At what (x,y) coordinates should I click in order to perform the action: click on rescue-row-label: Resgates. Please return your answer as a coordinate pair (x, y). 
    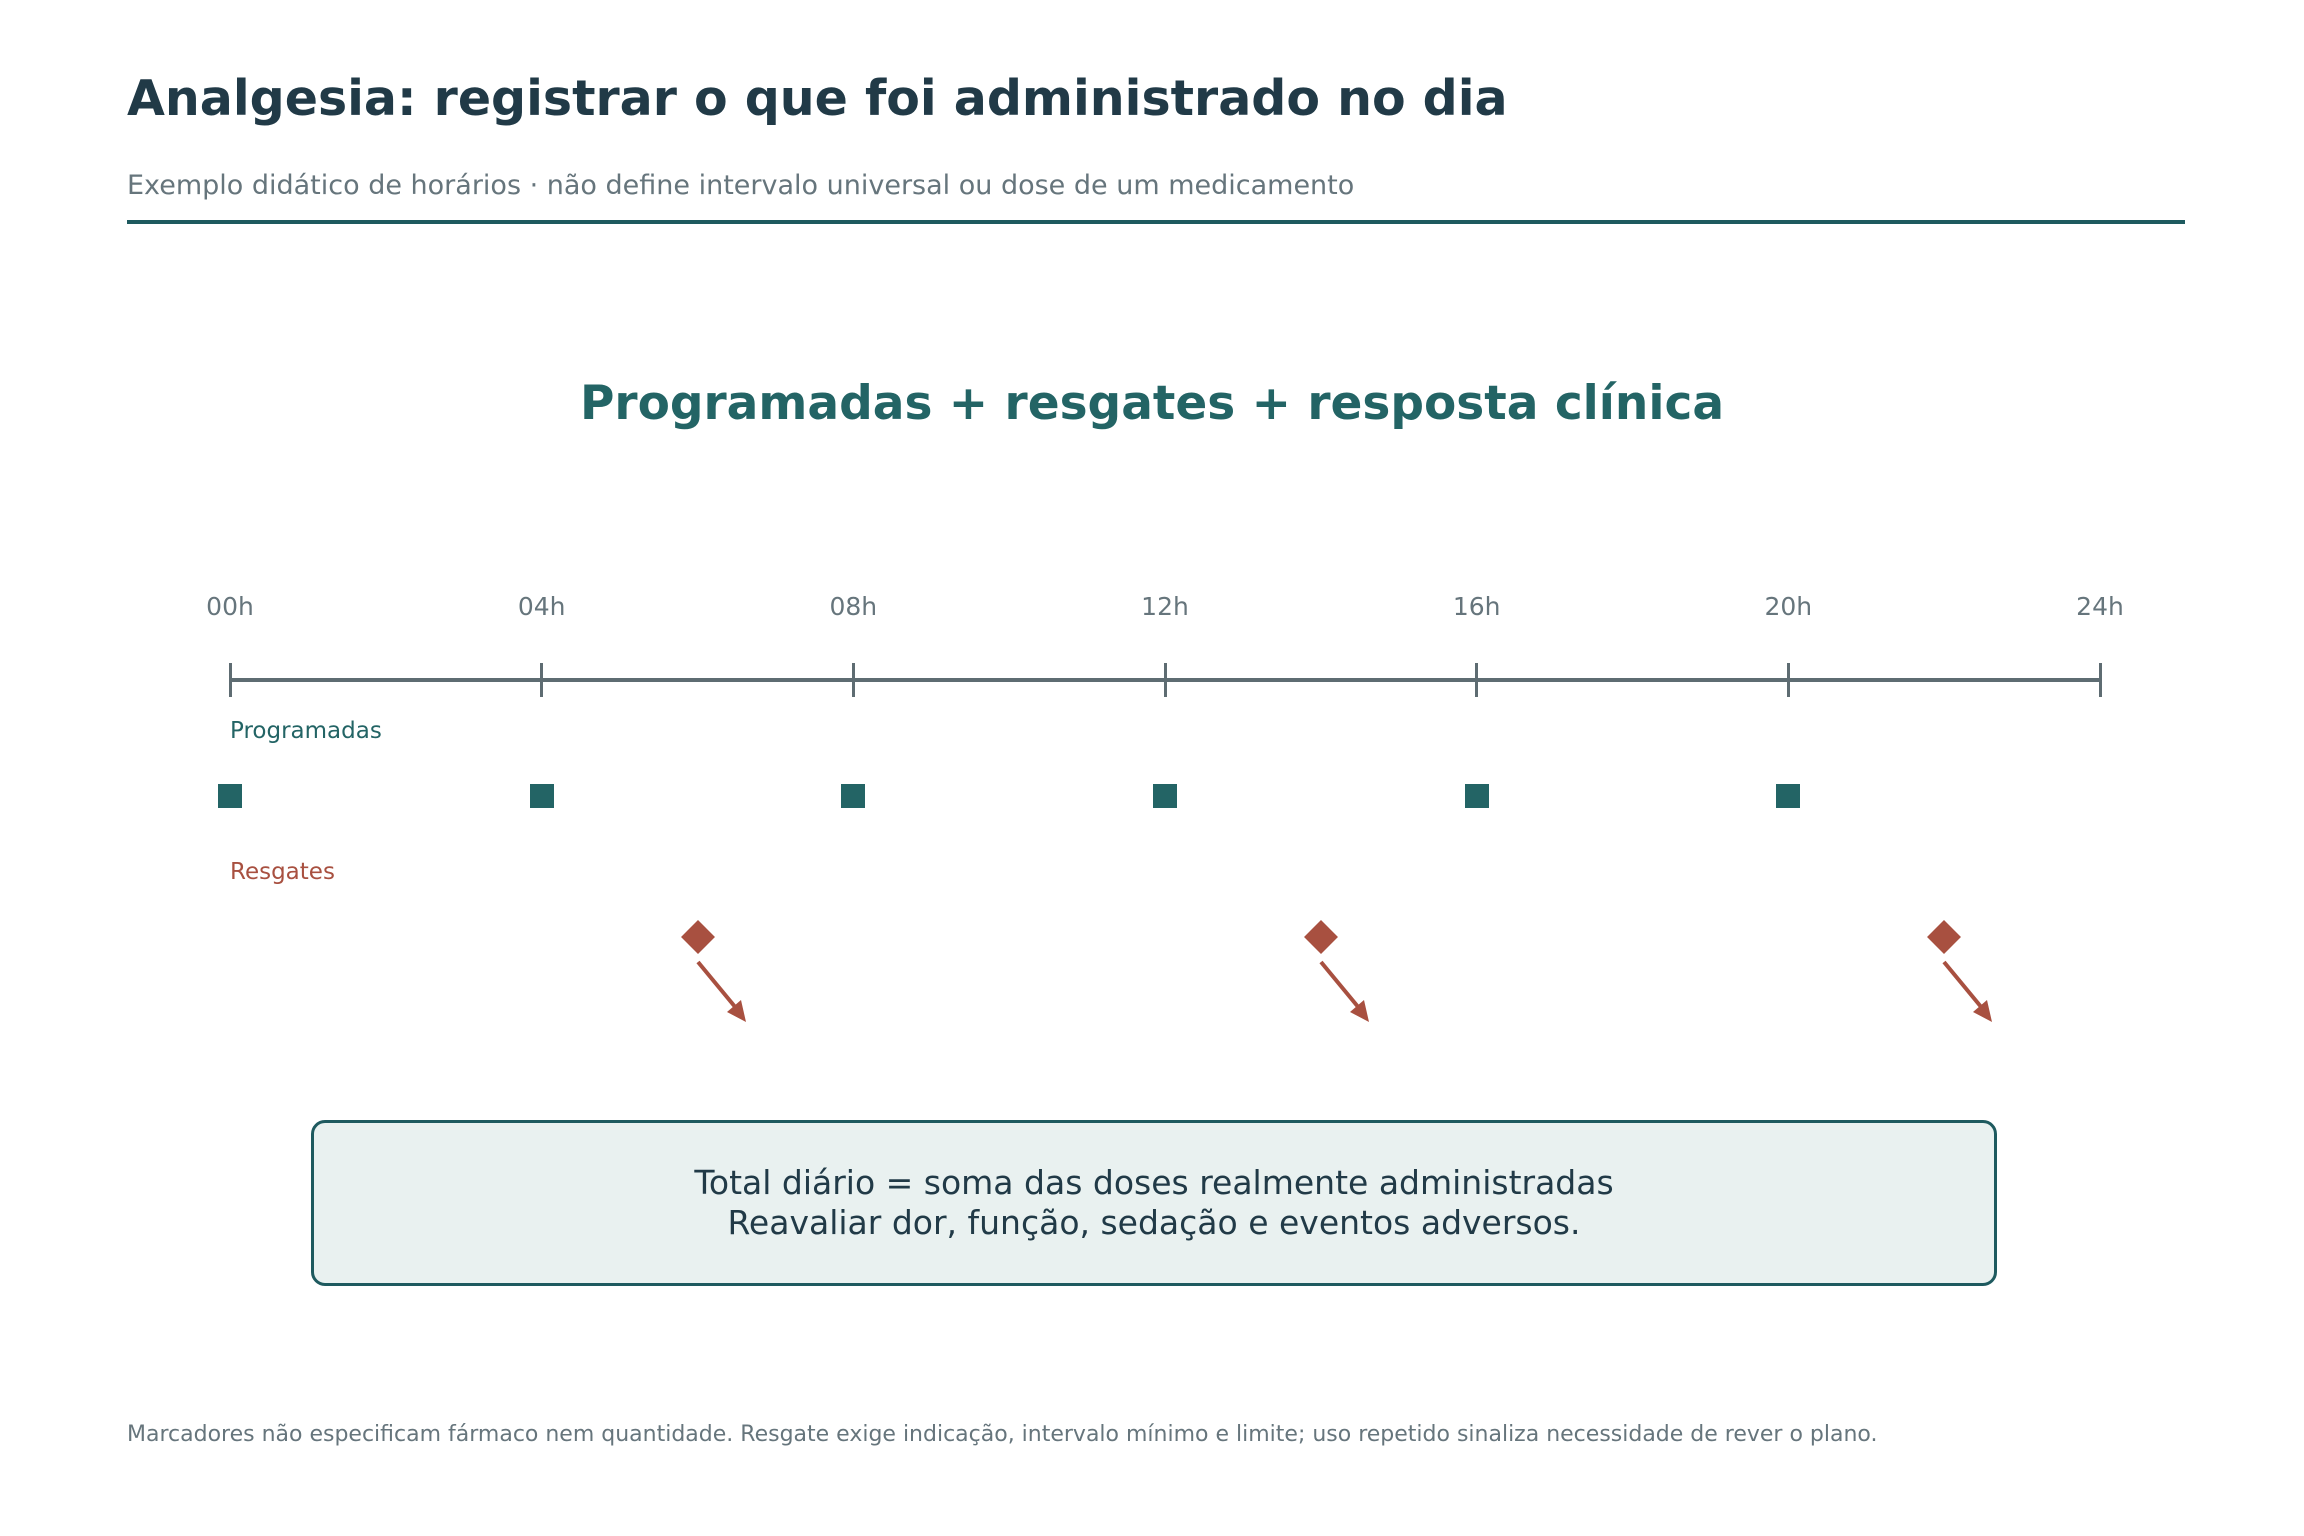
    Looking at the image, I should click on (282, 872).